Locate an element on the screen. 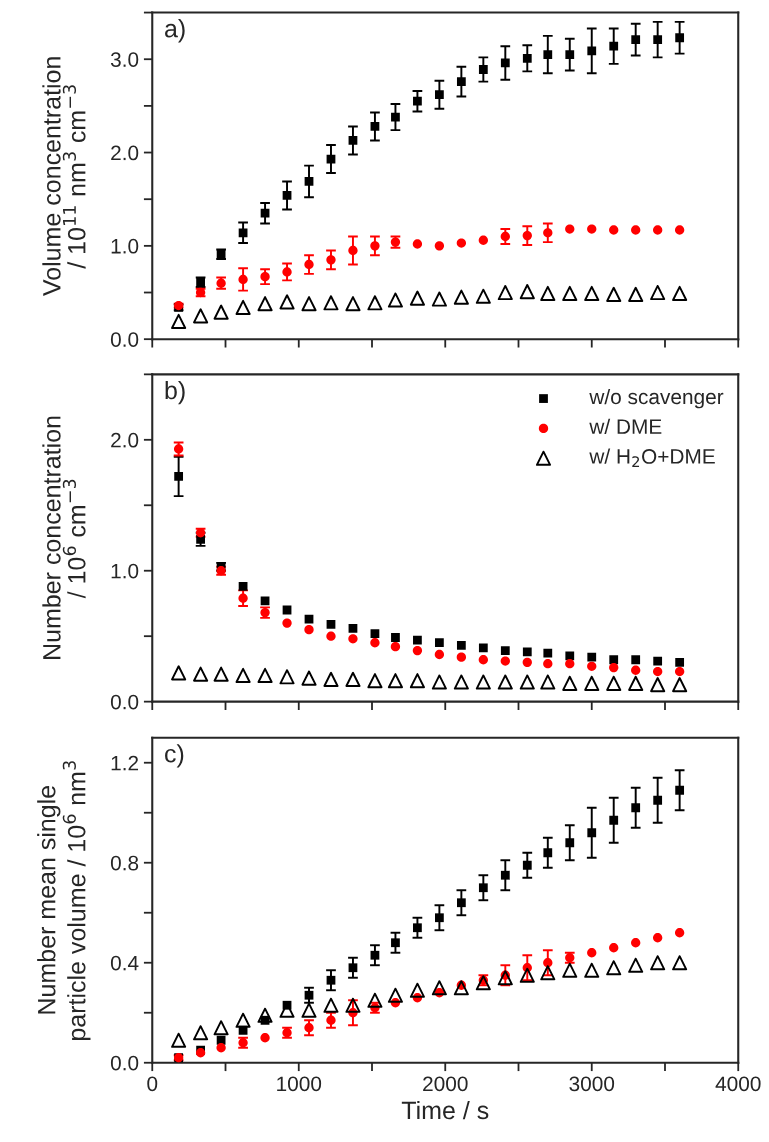  annotation: c) is located at coordinates (174, 756).